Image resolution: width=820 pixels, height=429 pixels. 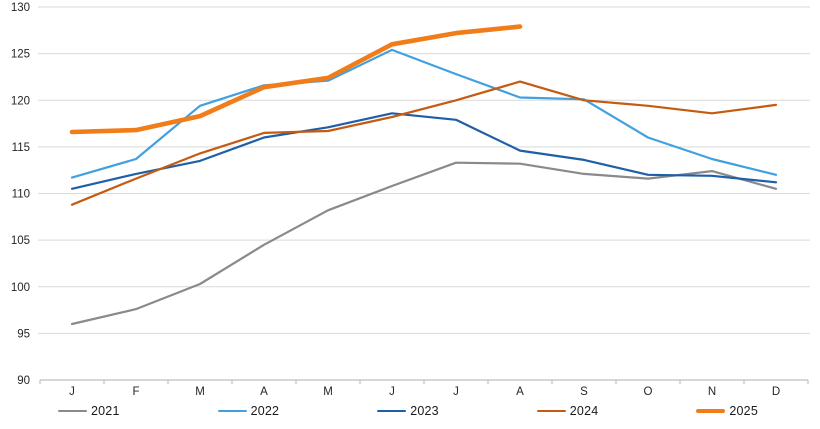 I want to click on legend-item-2025: 2025, so click(x=727, y=411).